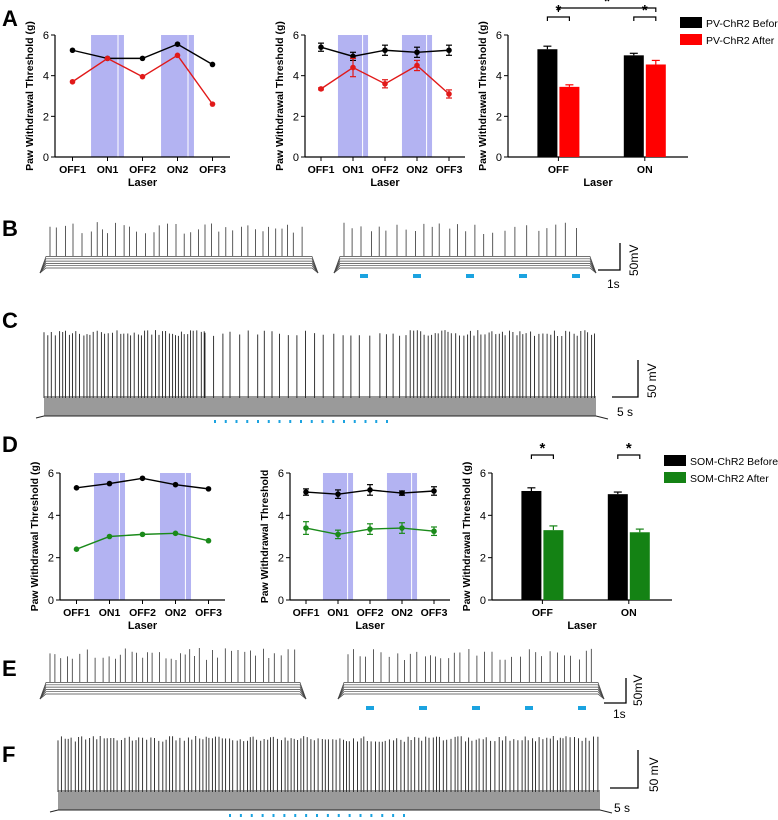  I want to click on panel-label-e: E, so click(9, 668).